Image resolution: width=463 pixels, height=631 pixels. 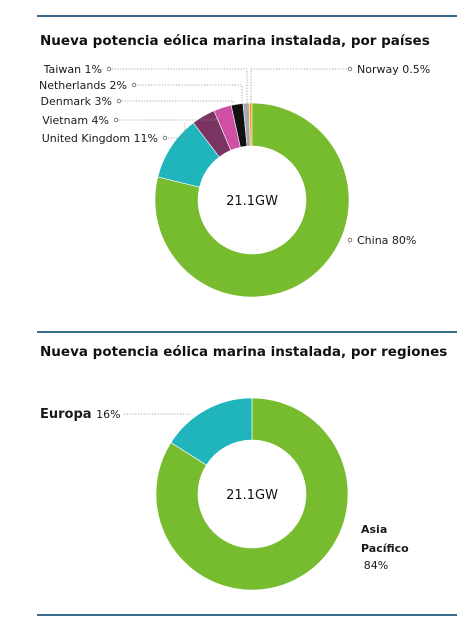 I want to click on leader-netherlands, so click(x=188, y=94).